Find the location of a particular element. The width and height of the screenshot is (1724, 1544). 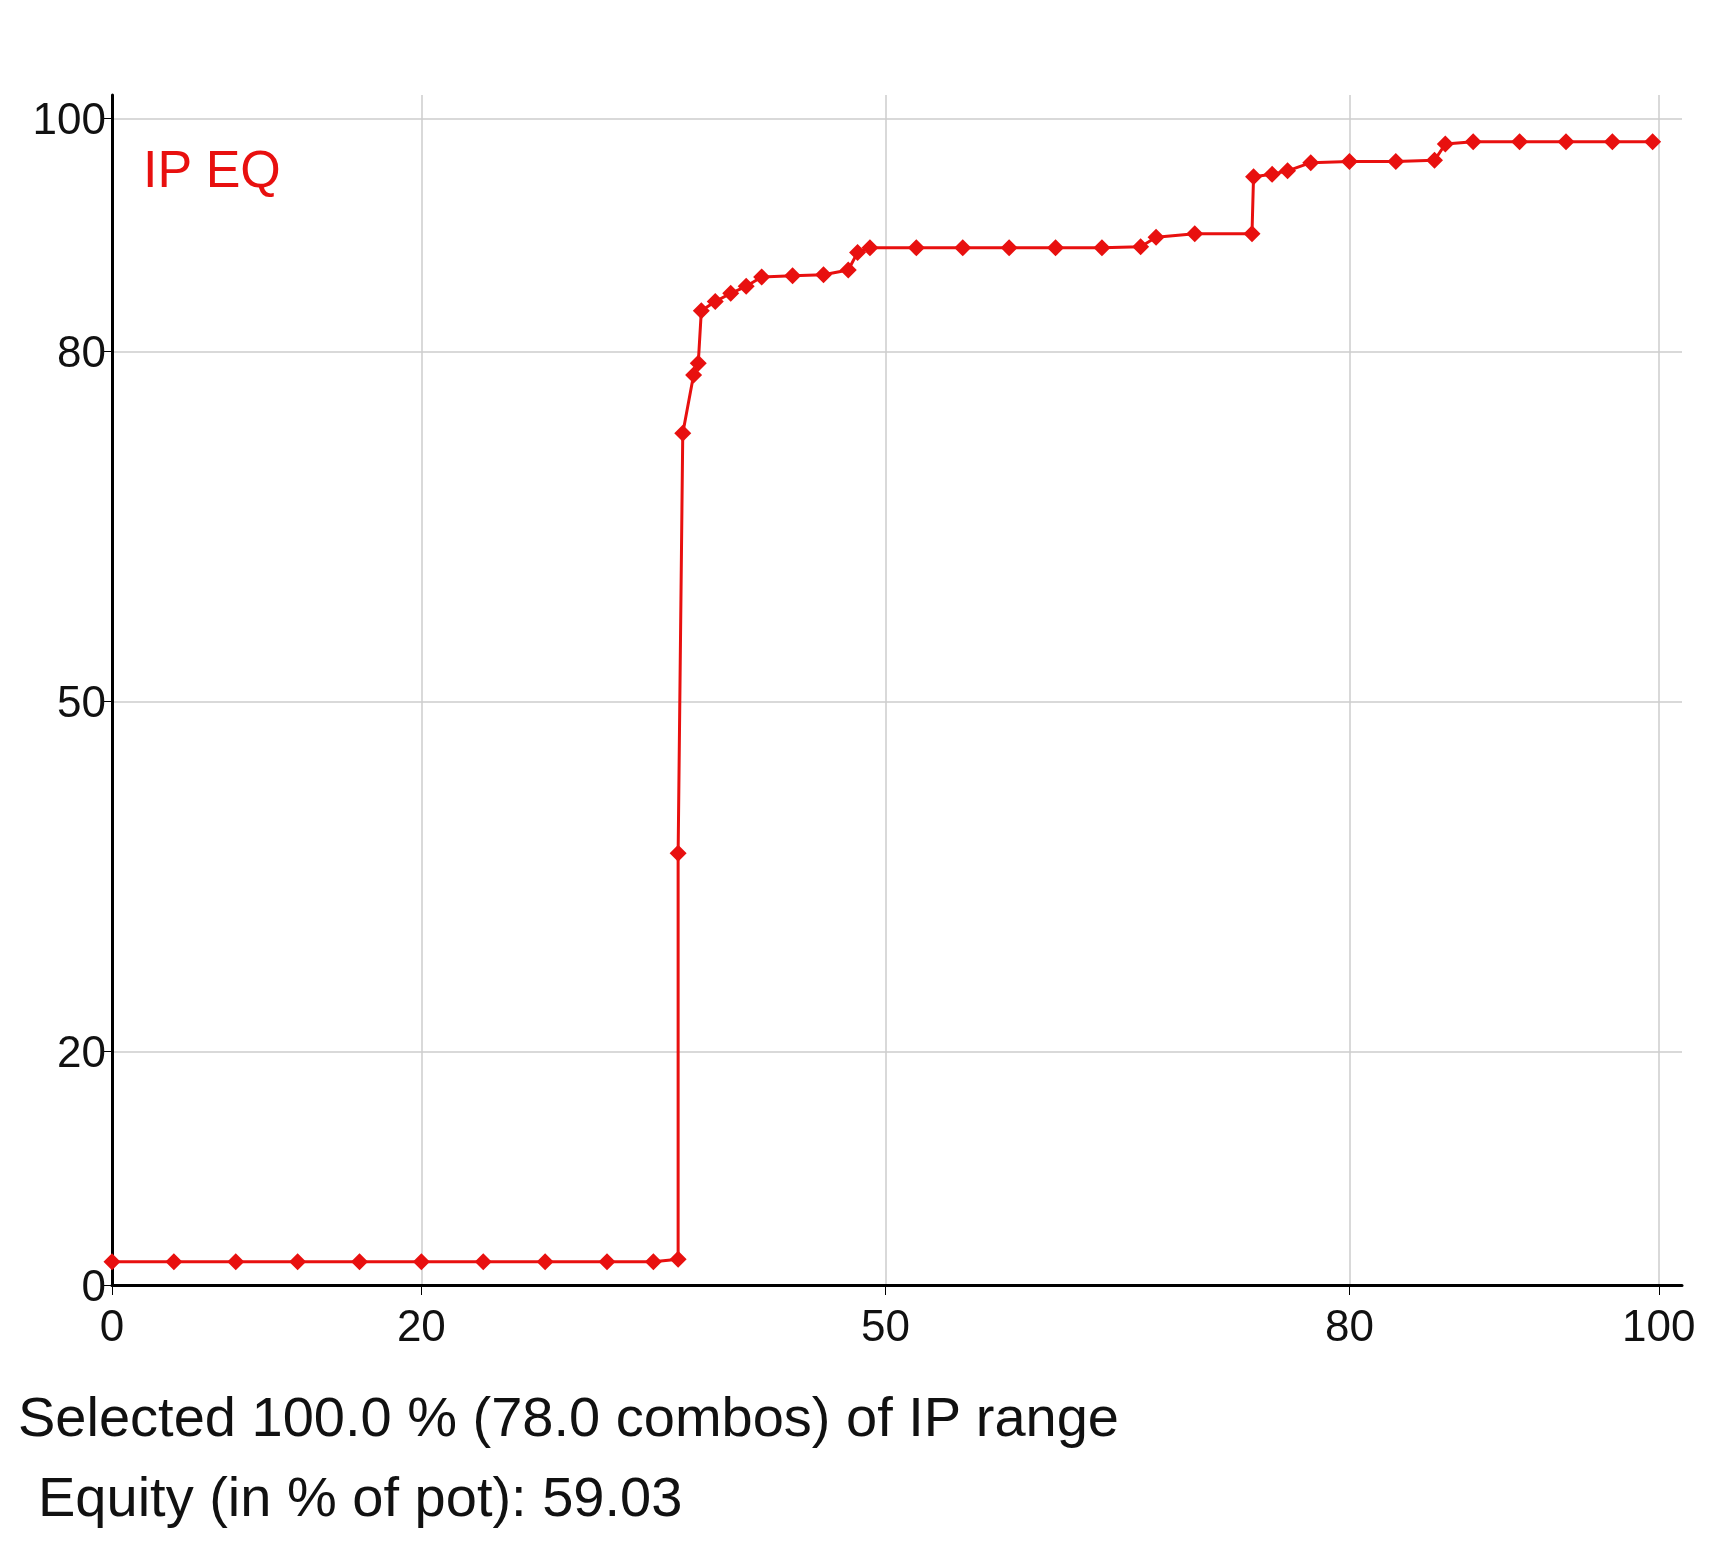

text: Equity (in % of pot): 59.03 is located at coordinates (360, 1496).